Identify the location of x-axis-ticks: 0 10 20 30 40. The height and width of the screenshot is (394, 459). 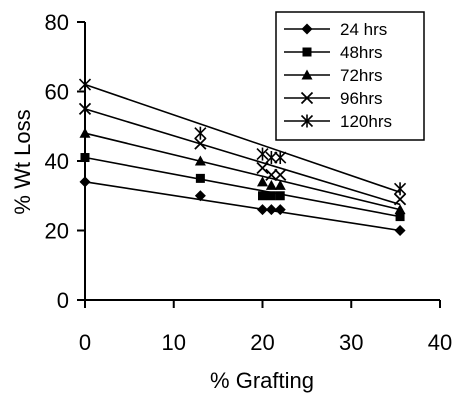
(265, 327).